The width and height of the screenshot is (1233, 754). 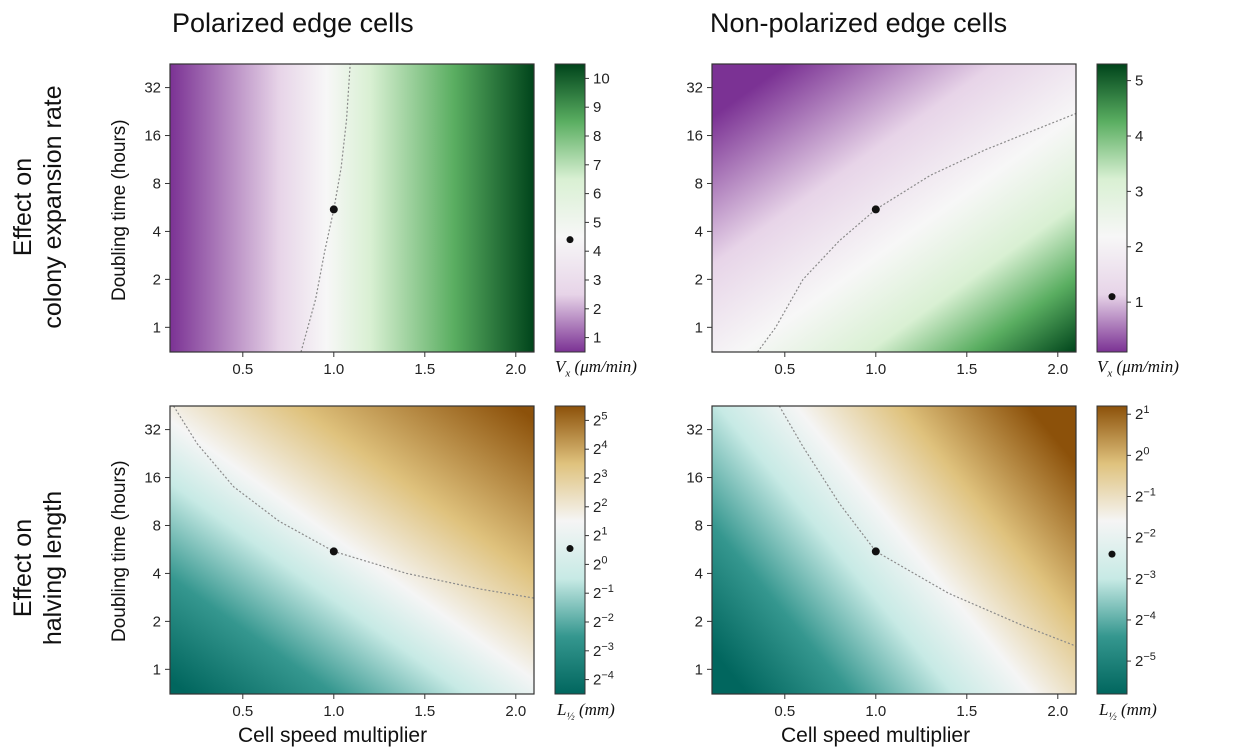 What do you see at coordinates (597, 338) in the screenshot?
I see `colorbar-tick-label: 1` at bounding box center [597, 338].